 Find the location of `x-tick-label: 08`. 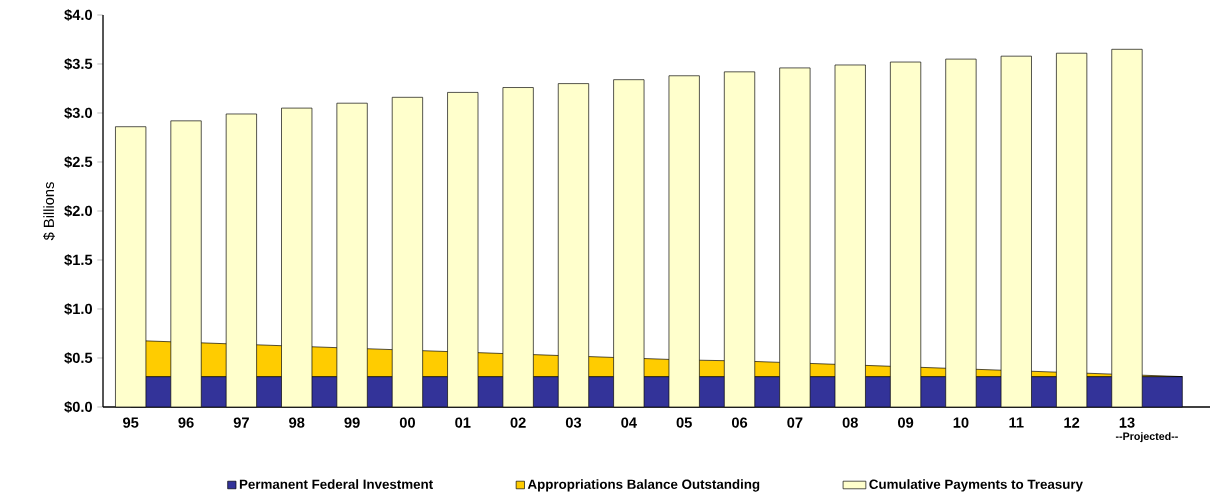

x-tick-label: 08 is located at coordinates (850, 422).